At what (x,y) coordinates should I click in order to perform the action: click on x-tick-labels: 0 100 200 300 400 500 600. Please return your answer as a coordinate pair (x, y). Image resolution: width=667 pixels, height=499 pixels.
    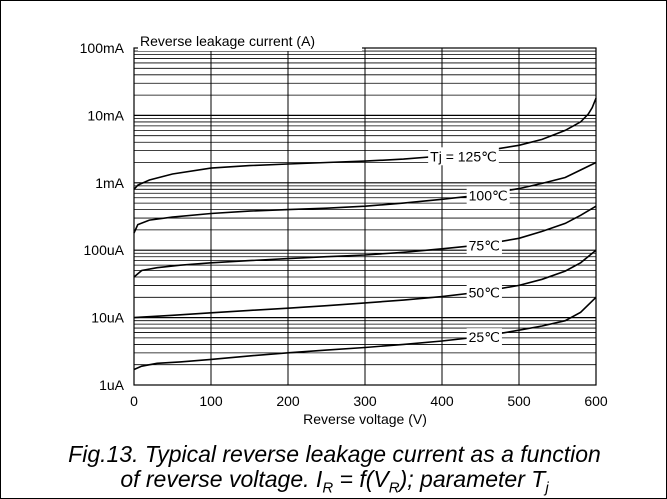
    Looking at the image, I should click on (369, 401).